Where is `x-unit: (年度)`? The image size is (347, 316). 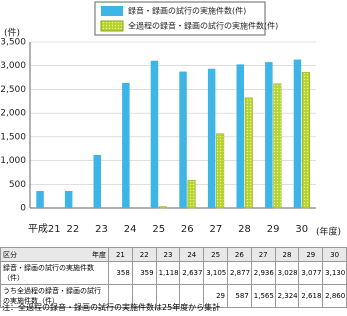 x-unit: (年度) is located at coordinates (328, 232).